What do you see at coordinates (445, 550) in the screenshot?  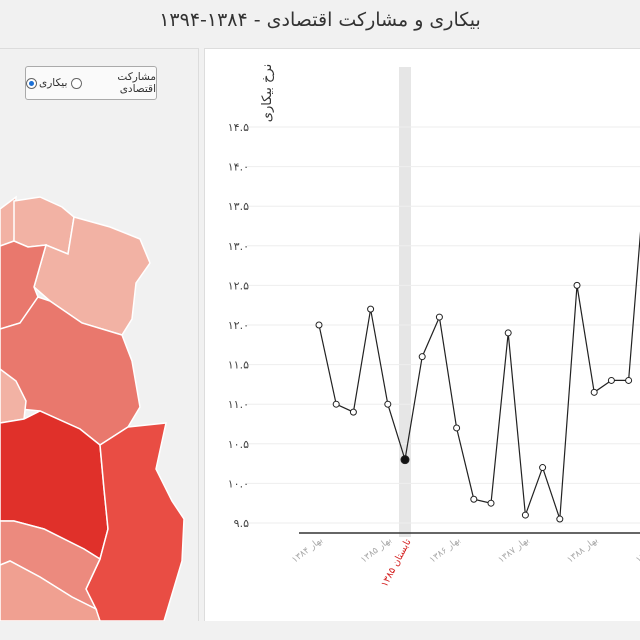 I see `x-tick-label: بهار ۱۳۸۶` at bounding box center [445, 550].